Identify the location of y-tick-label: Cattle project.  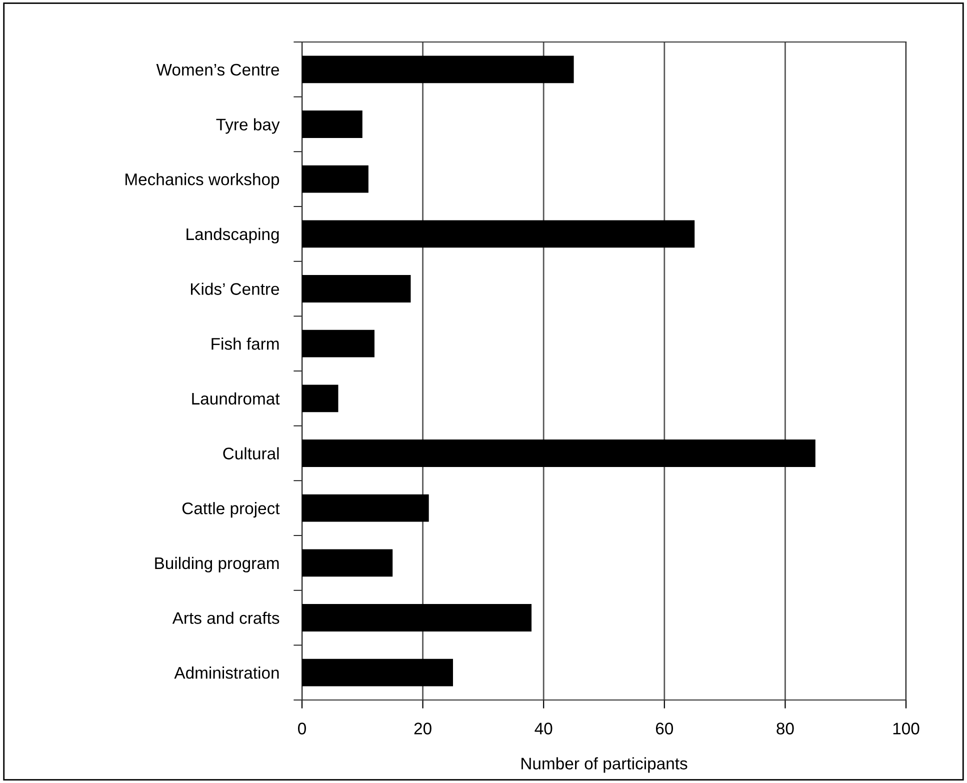
(231, 510).